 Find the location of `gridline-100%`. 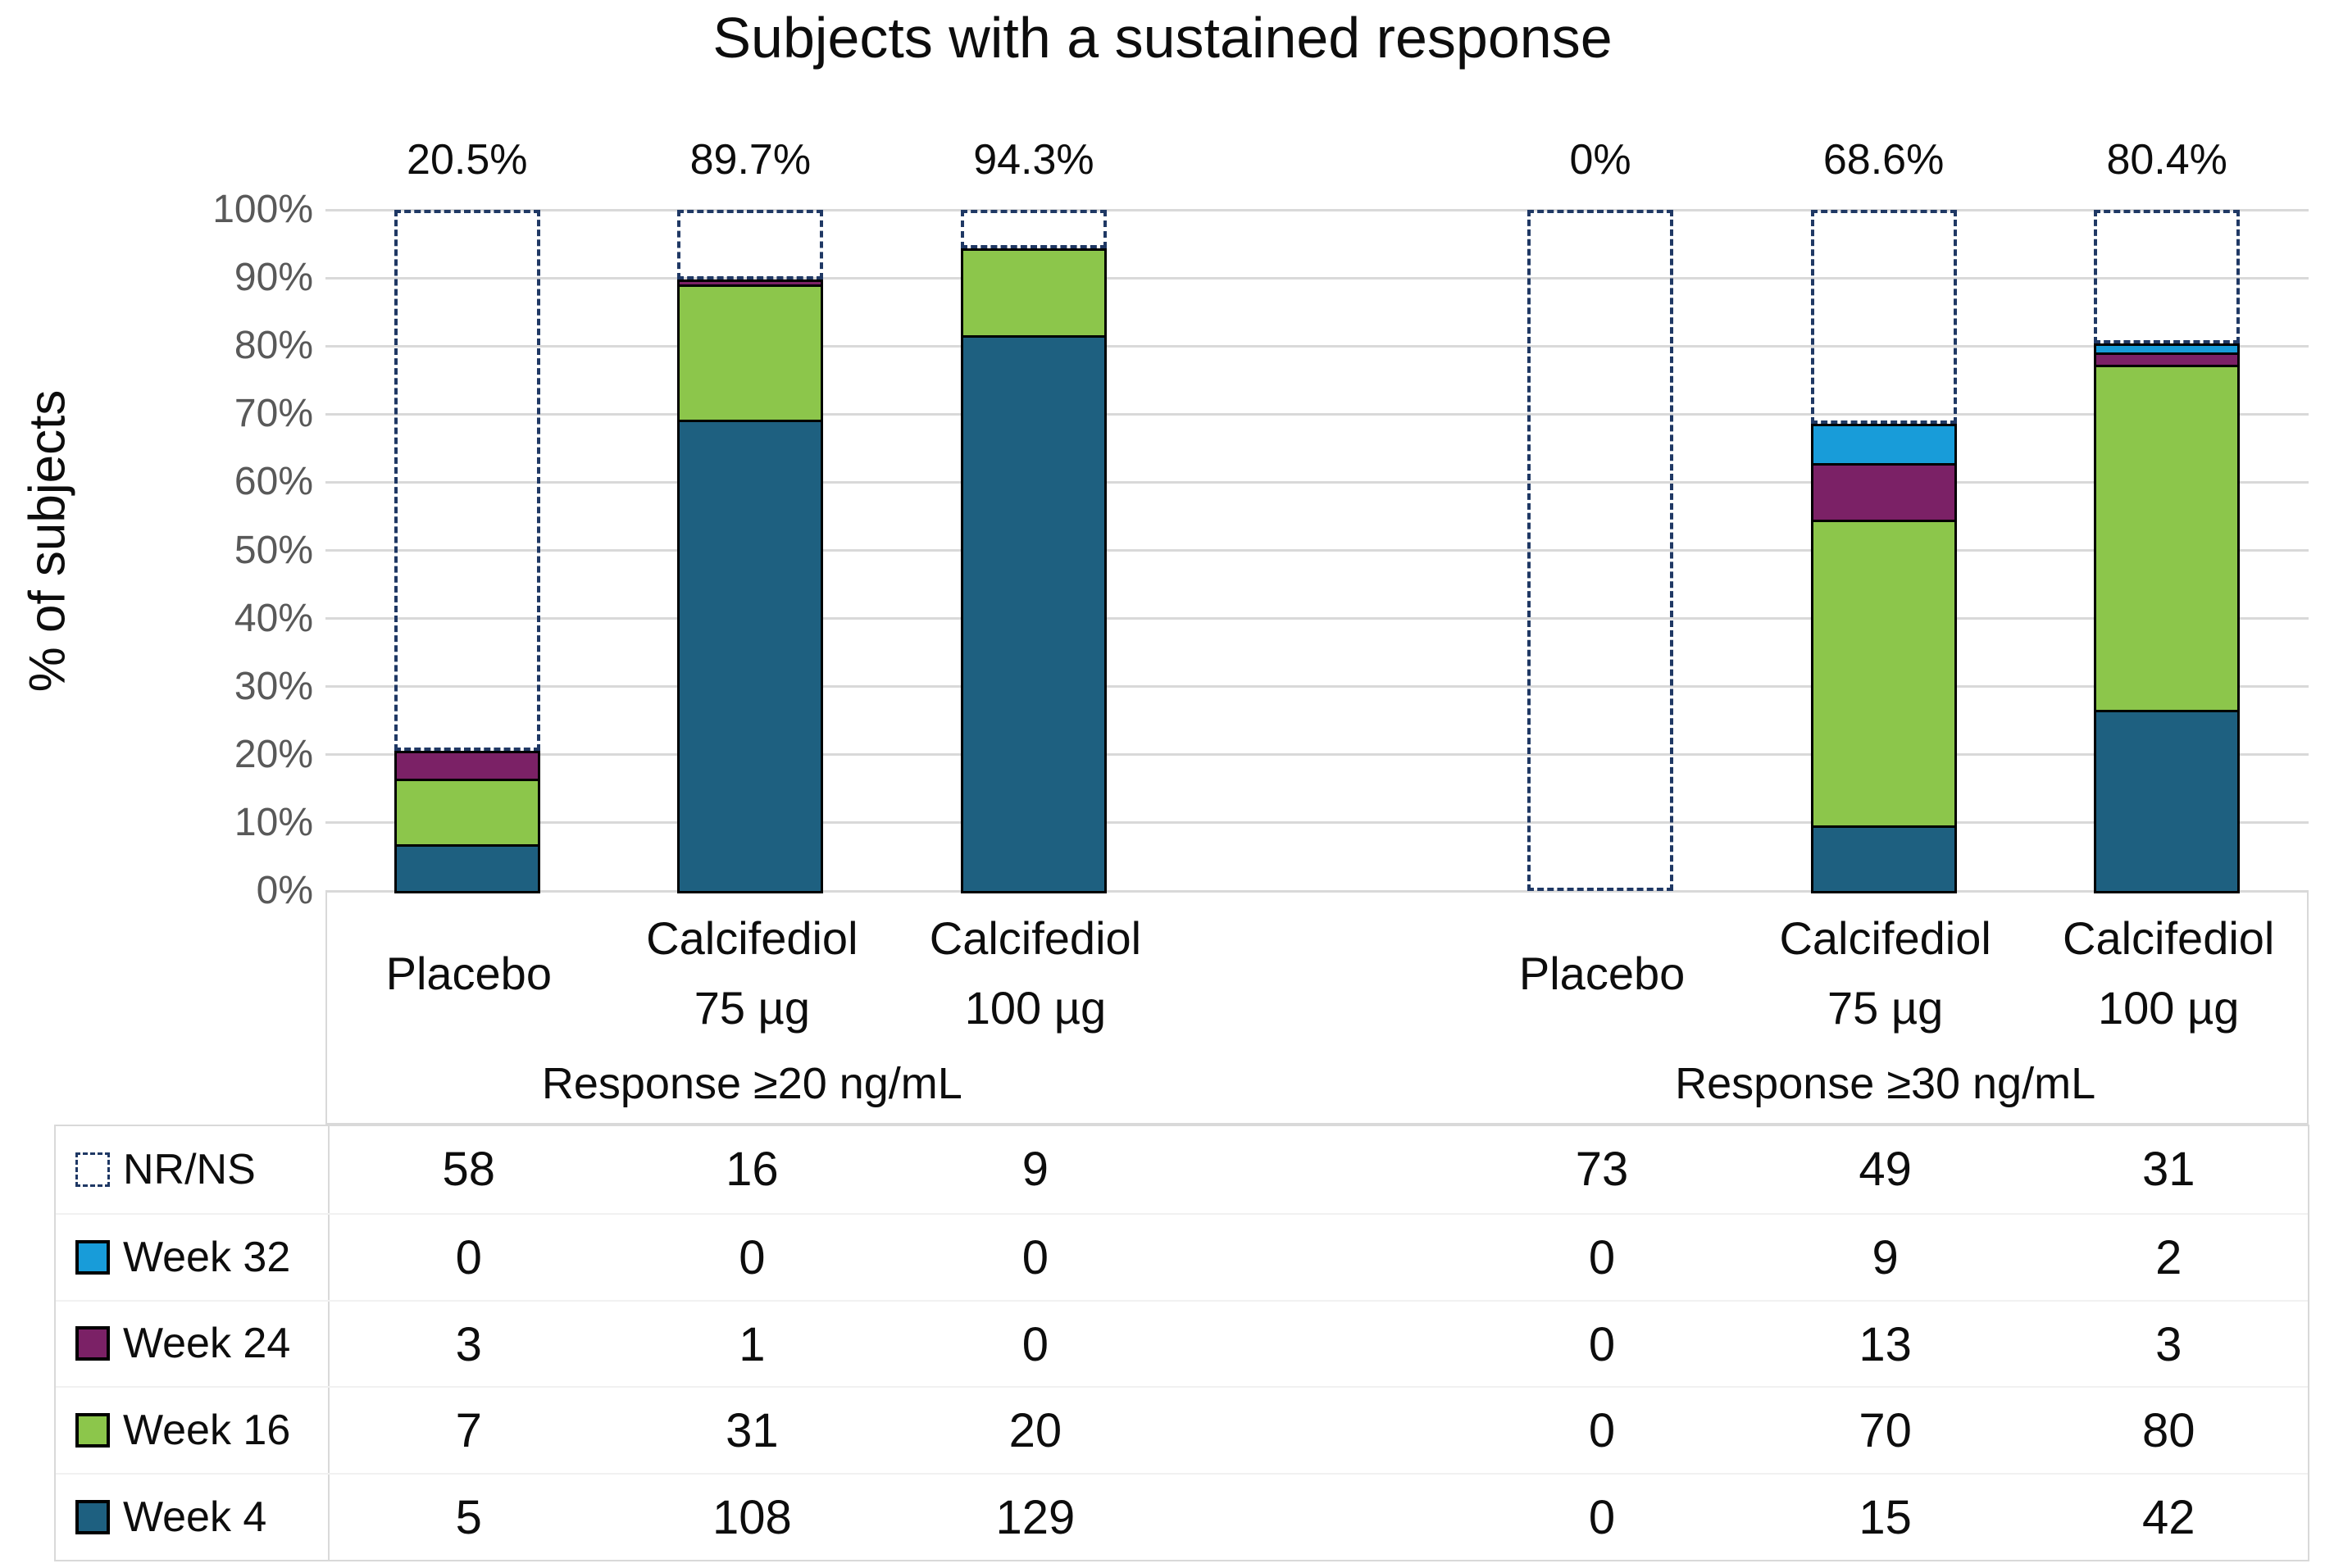

gridline-100% is located at coordinates (1317, 209).